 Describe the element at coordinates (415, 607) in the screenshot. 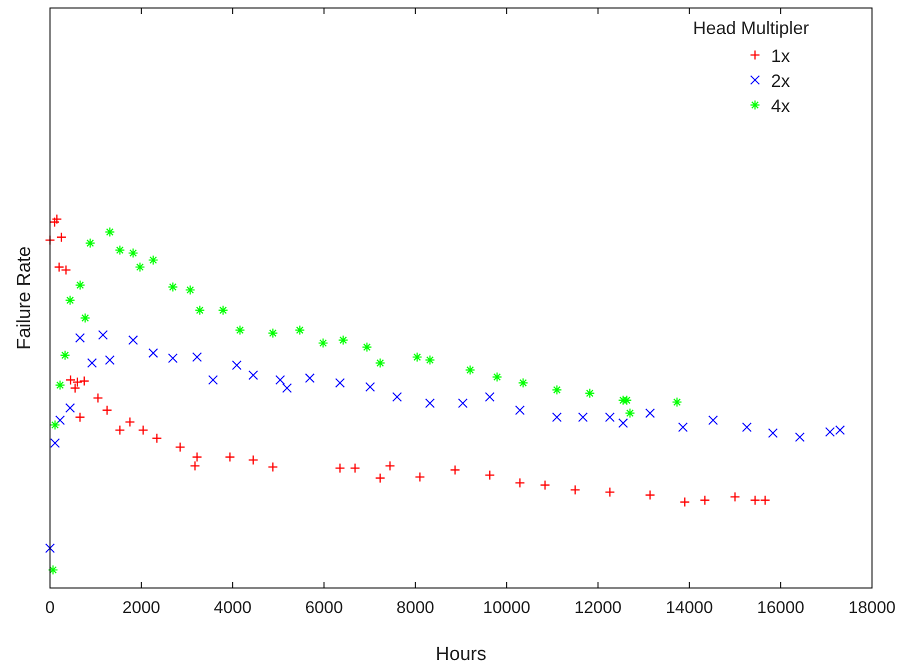

I see `x-tick-label: 8000` at that location.